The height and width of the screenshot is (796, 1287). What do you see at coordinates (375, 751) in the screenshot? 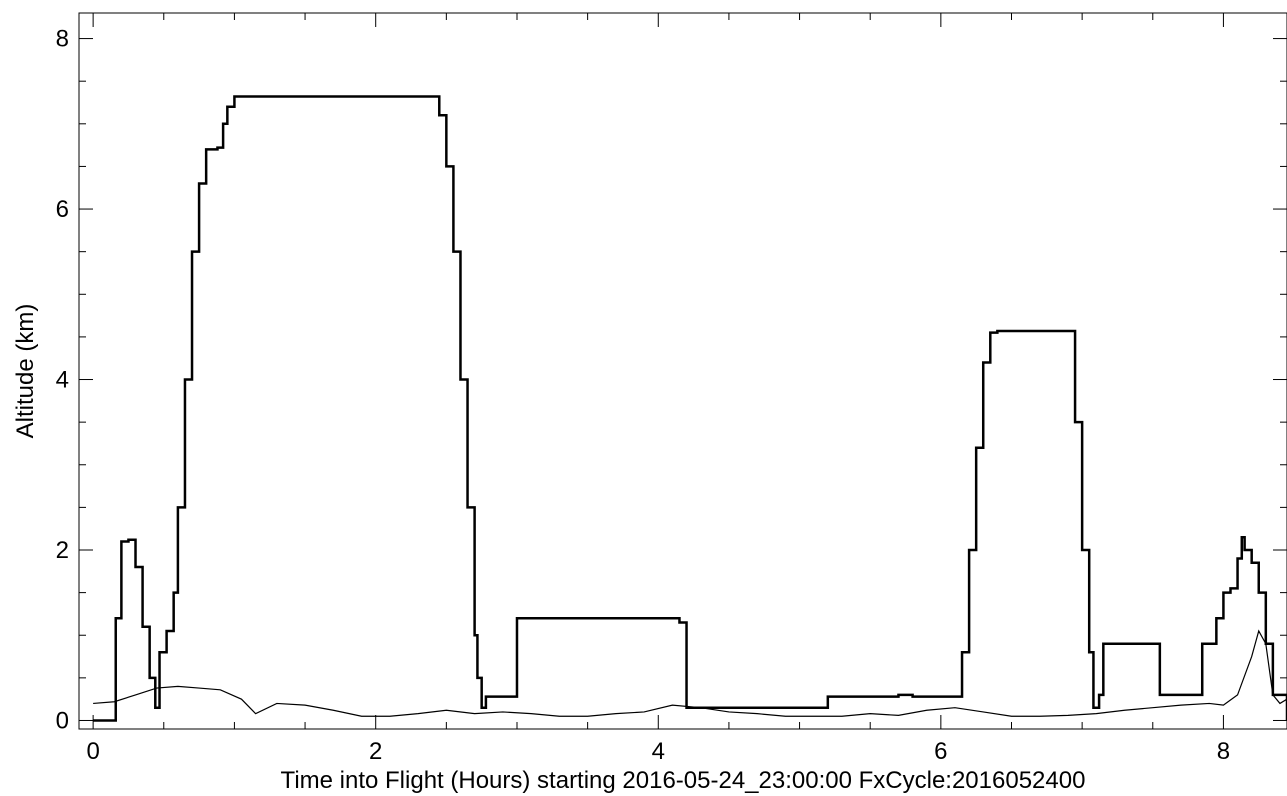
I see `x-tick-label: 2` at bounding box center [375, 751].